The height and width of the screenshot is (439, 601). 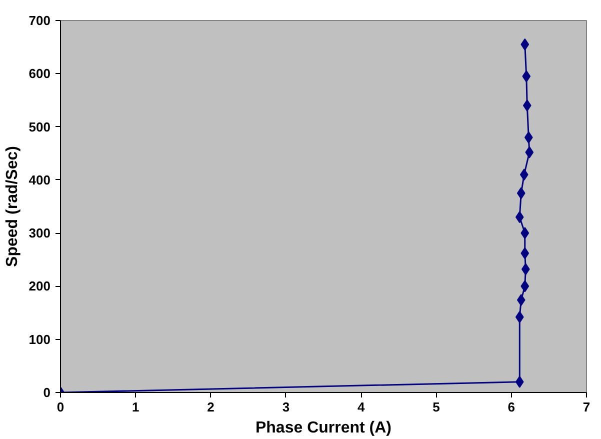 What do you see at coordinates (39, 286) in the screenshot?
I see `y-tick-label: 200` at bounding box center [39, 286].